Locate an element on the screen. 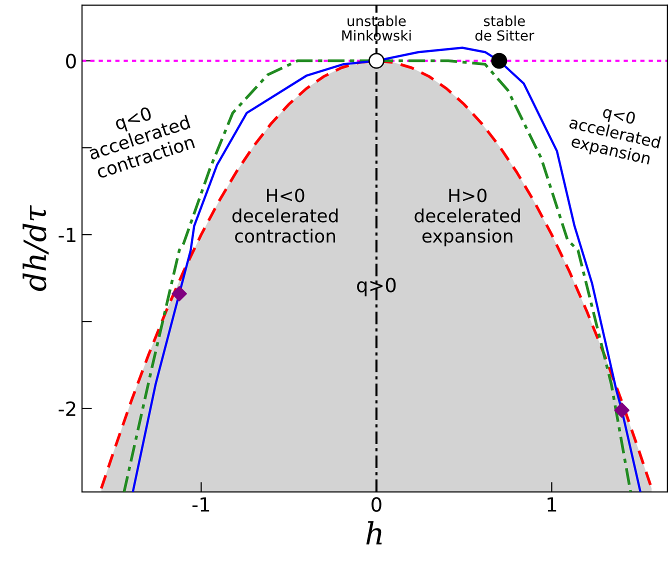  annotation: stable de Sitter is located at coordinates (504, 28).